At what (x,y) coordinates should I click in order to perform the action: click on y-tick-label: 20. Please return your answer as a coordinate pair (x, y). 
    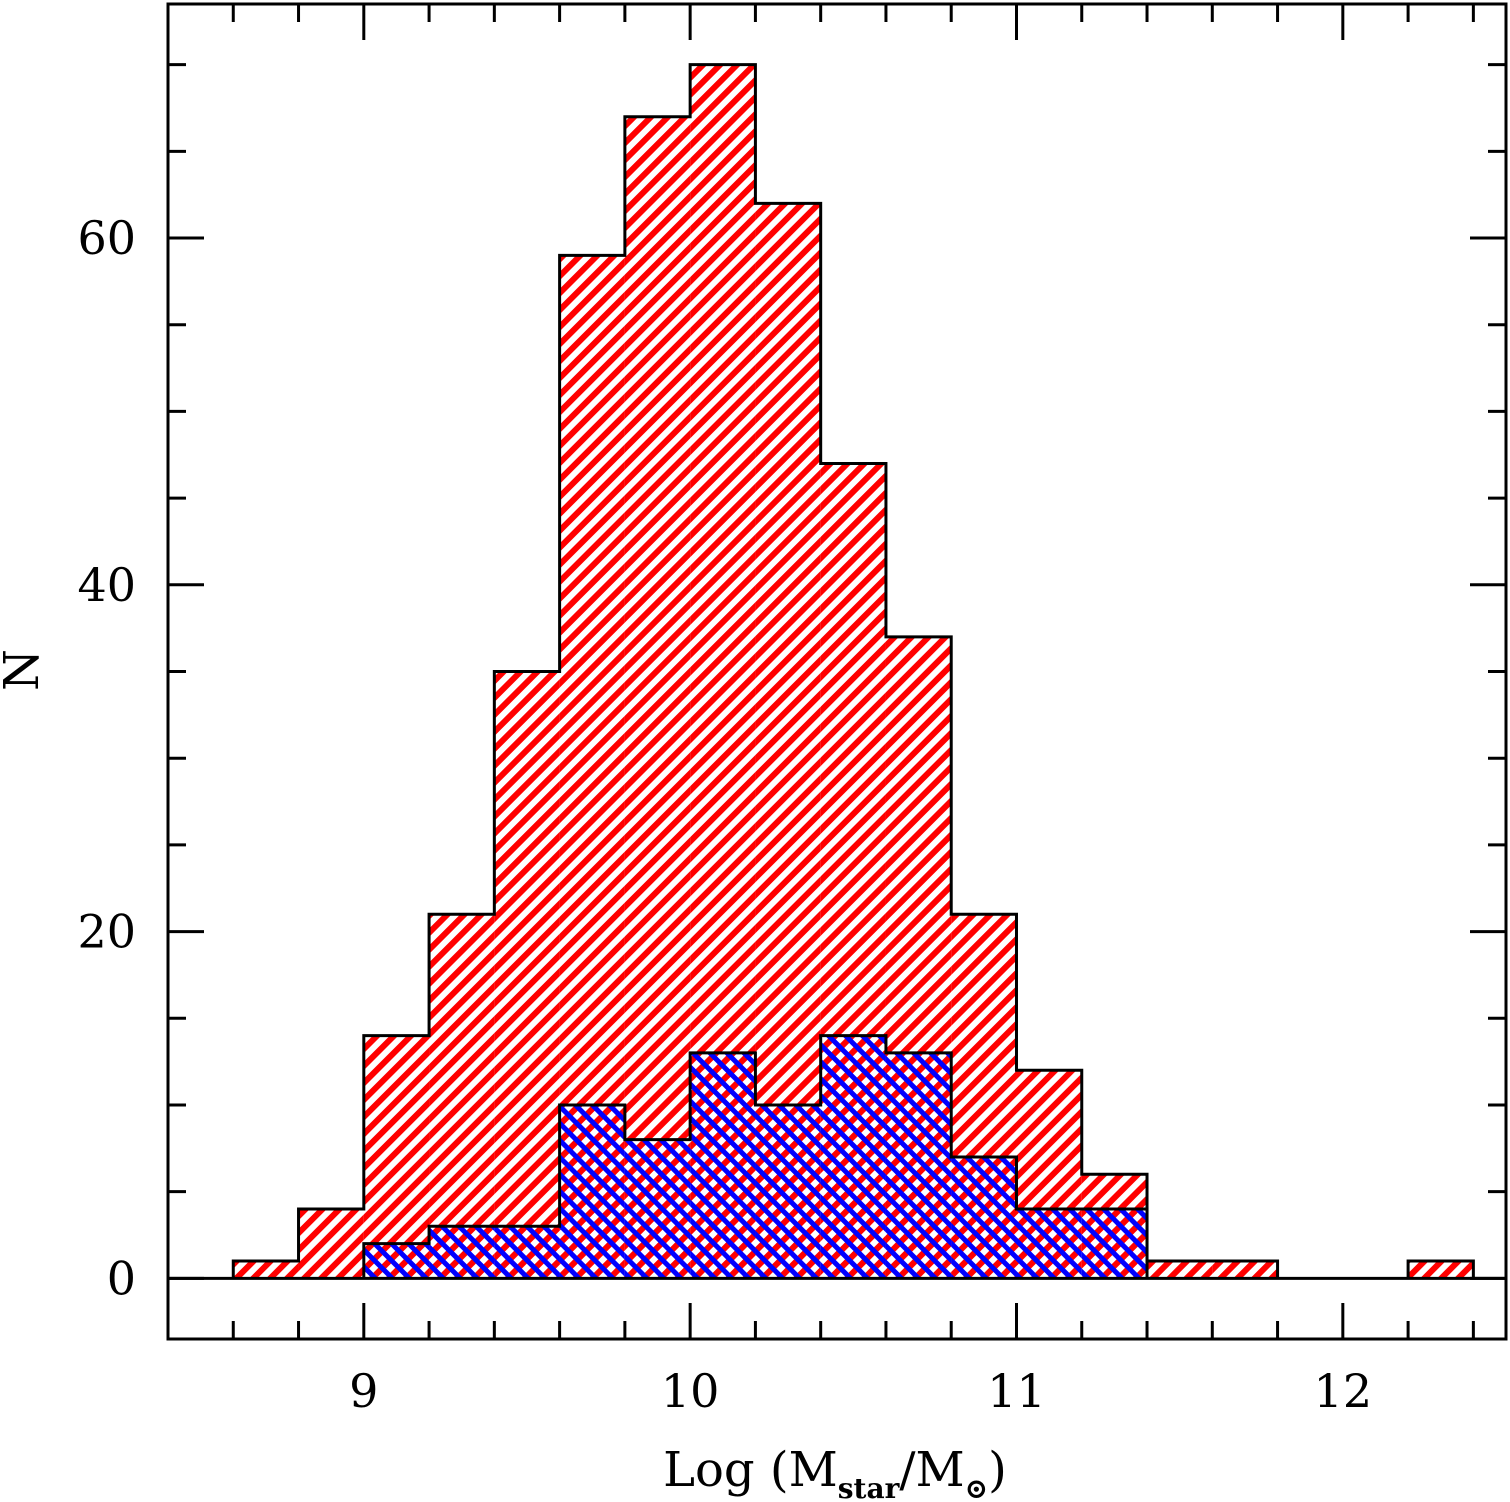
    Looking at the image, I should click on (106, 932).